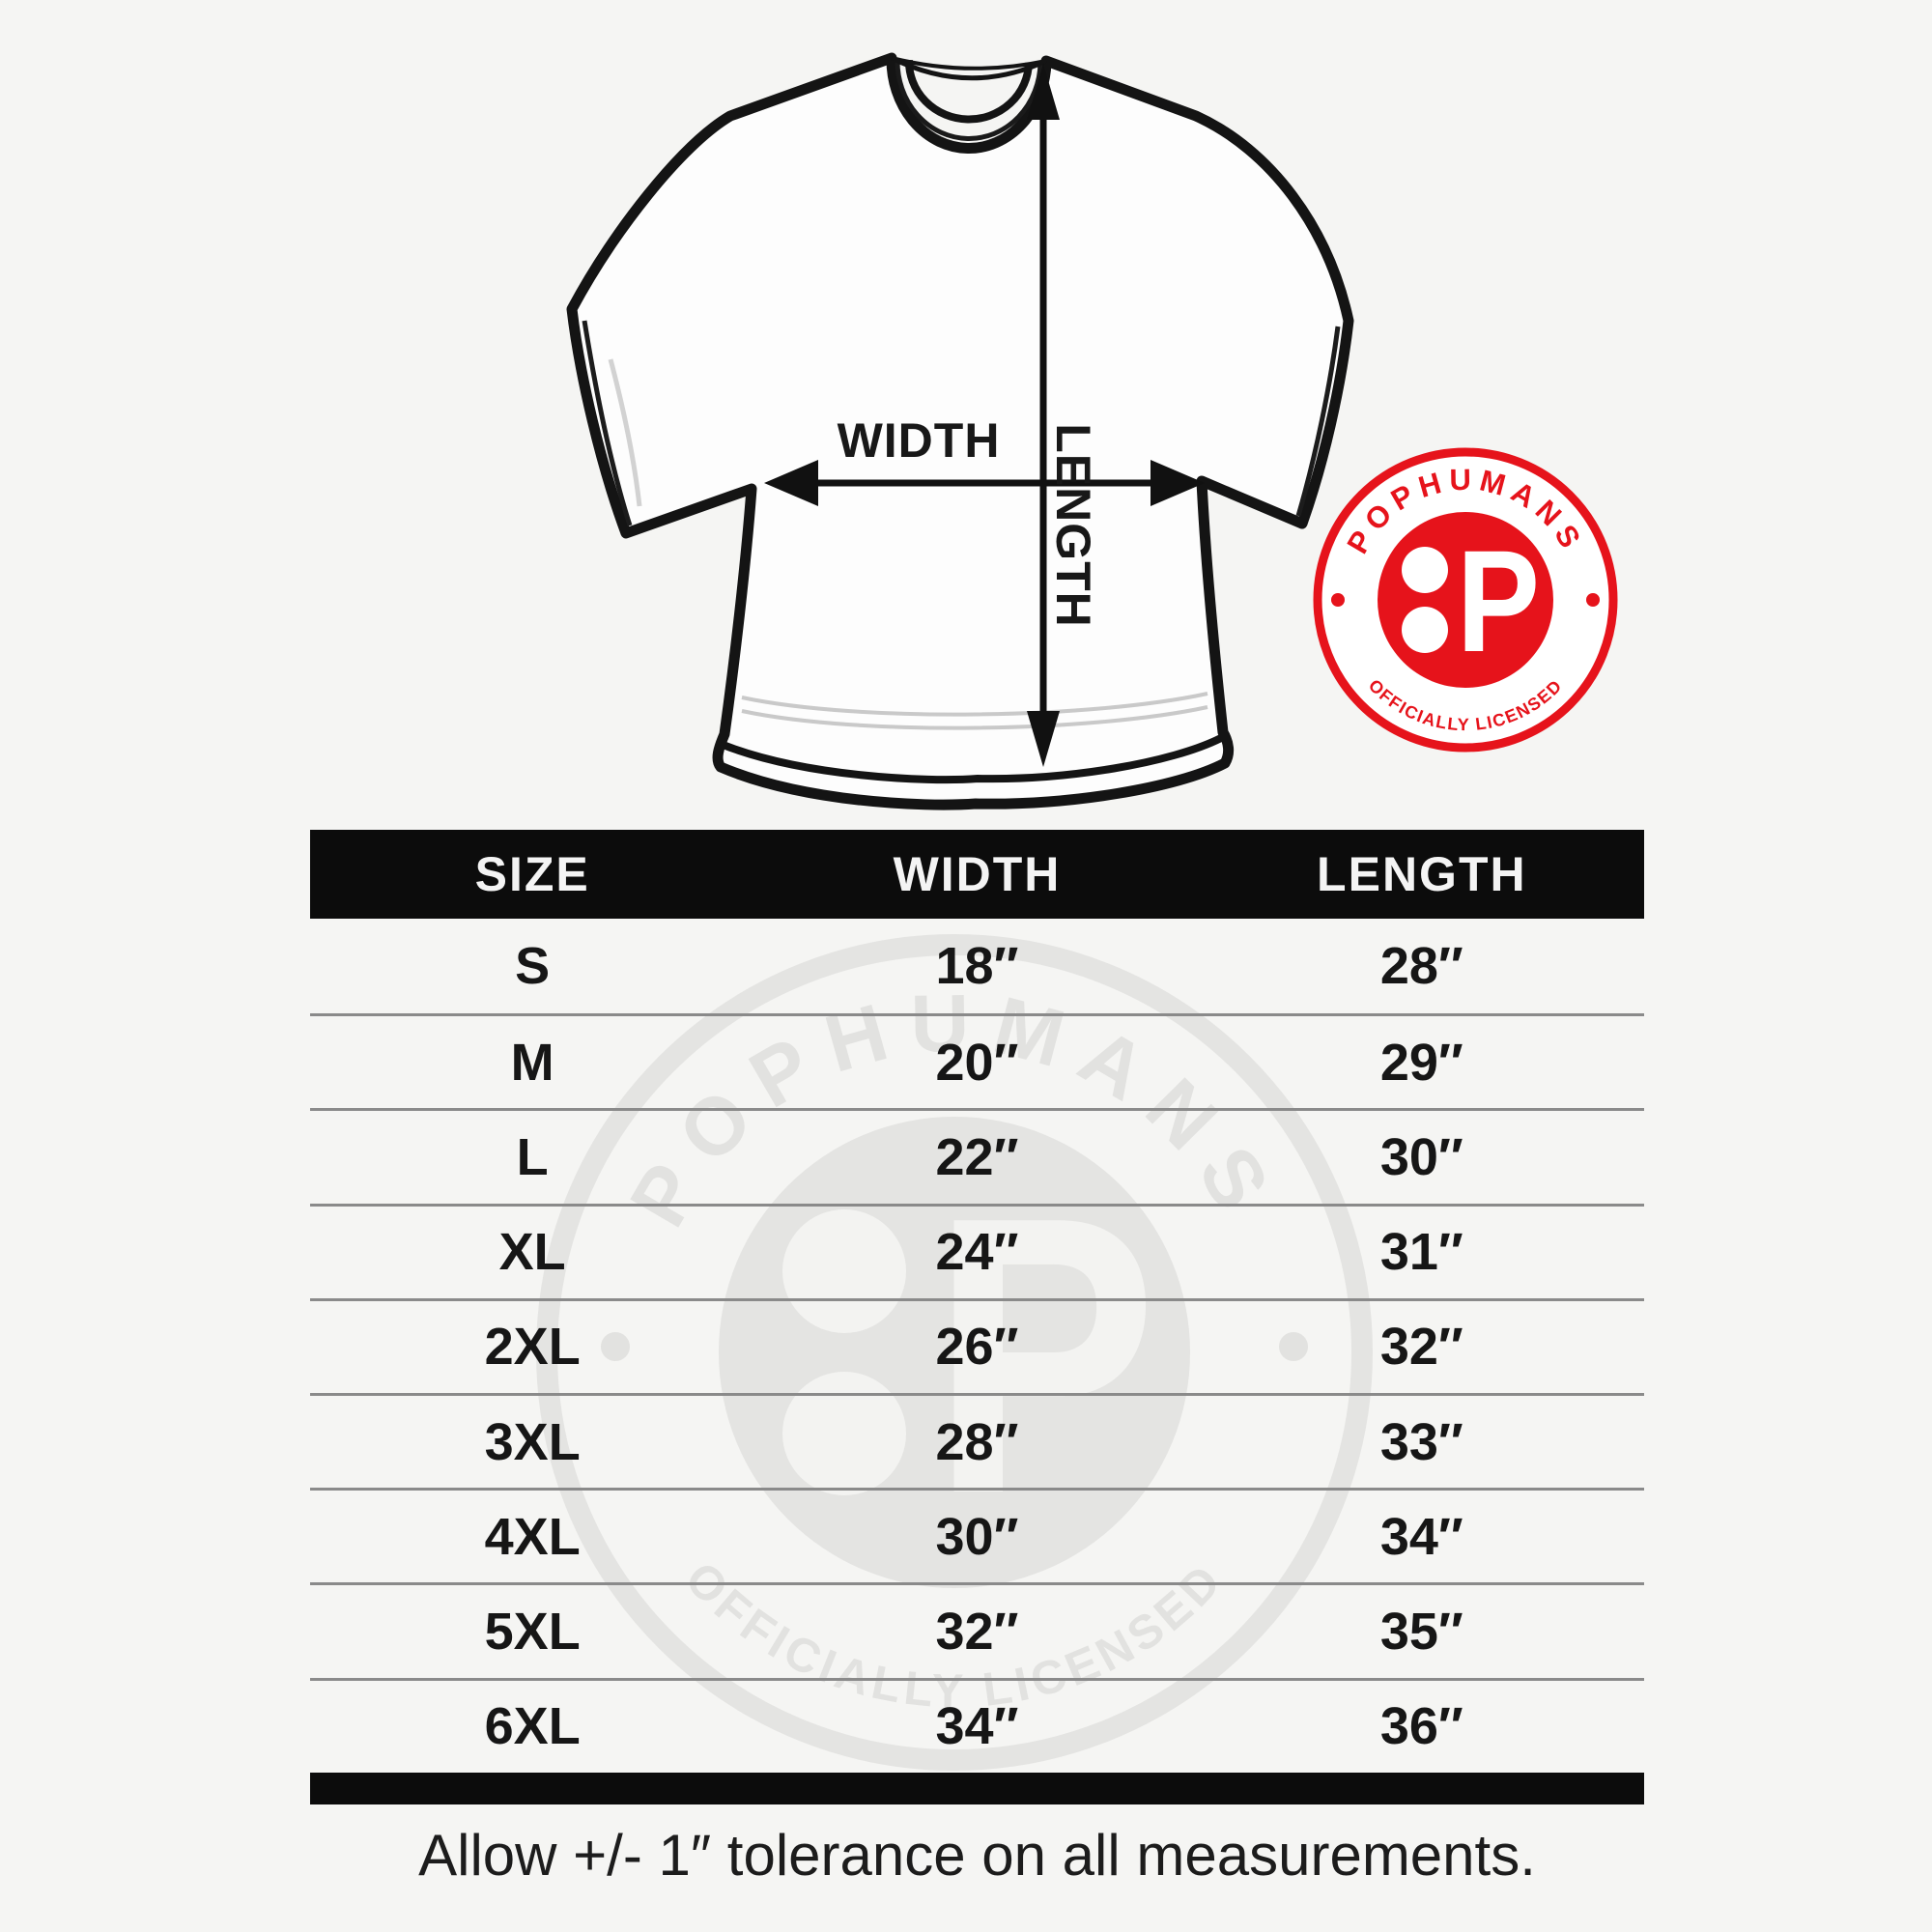 The image size is (1932, 1932). I want to click on left-sleeve-cuff-line, so click(607, 423).